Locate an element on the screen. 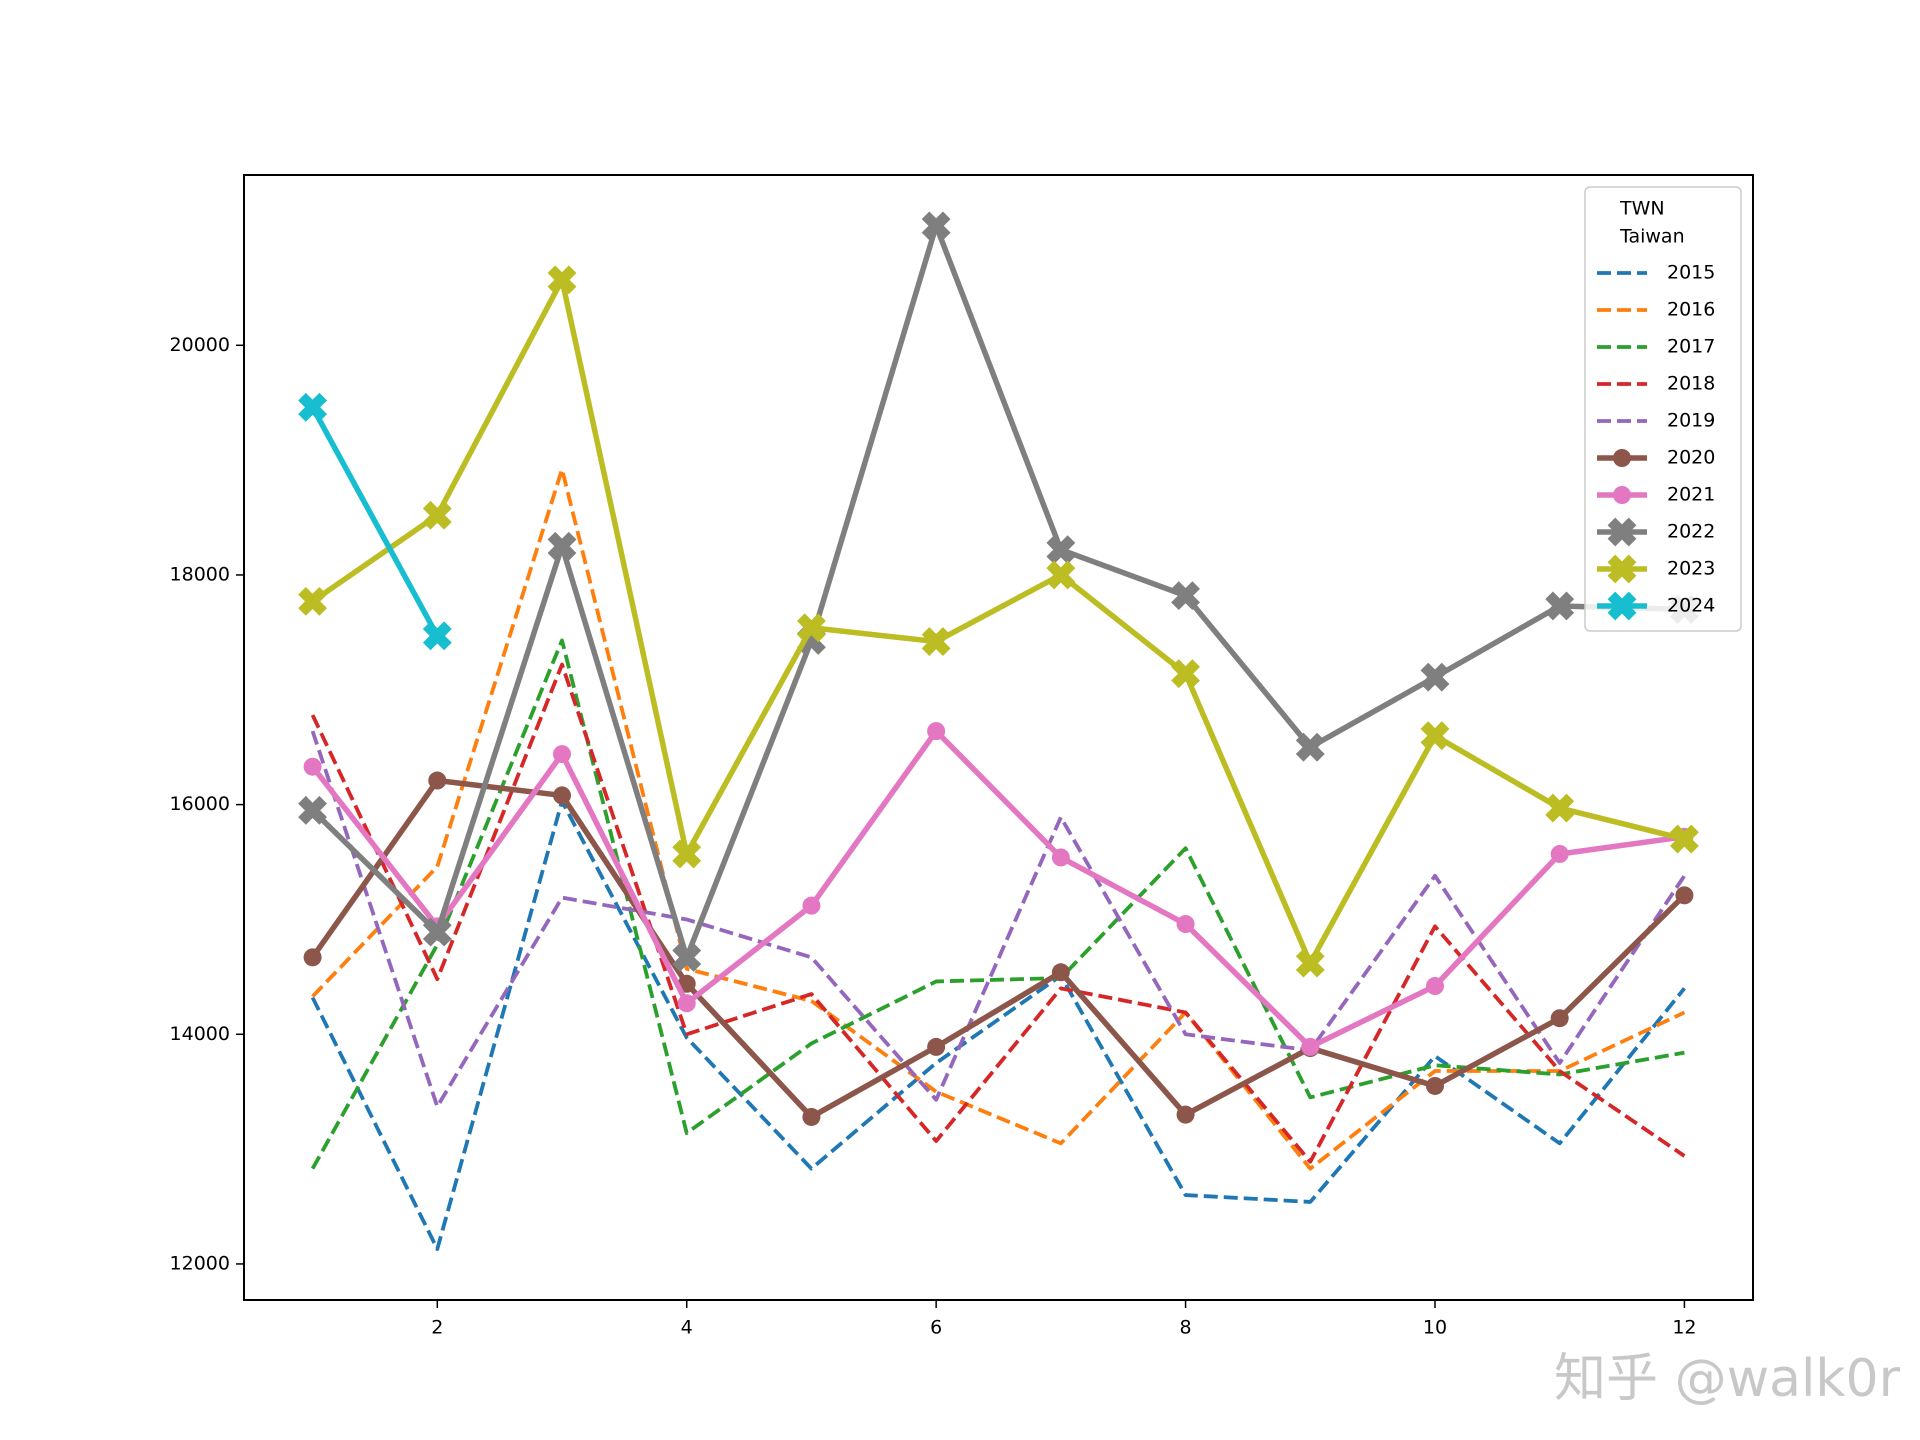 This screenshot has width=1920, height=1440. line is located at coordinates (375, 521).